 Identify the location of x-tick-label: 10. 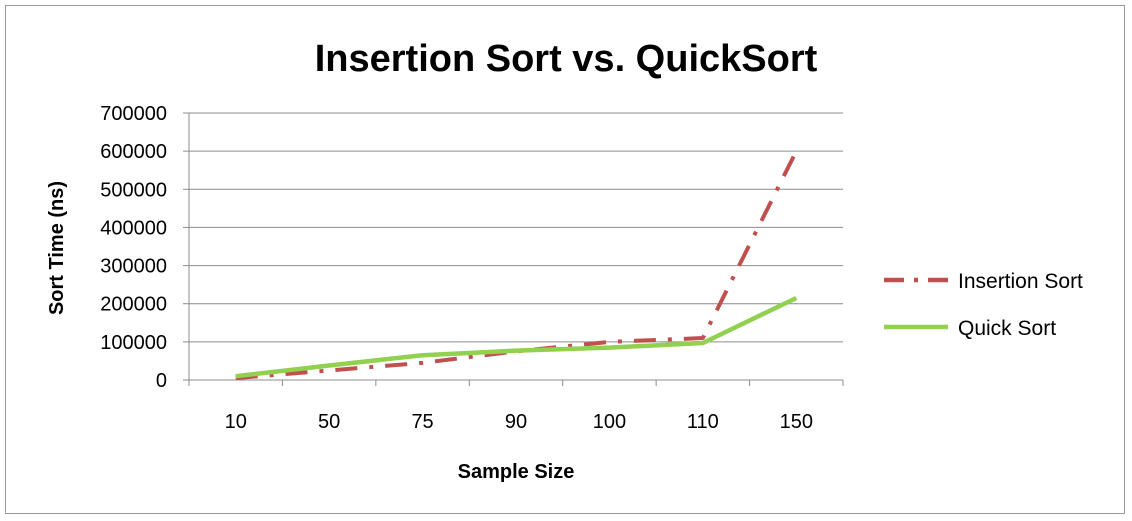
(236, 422).